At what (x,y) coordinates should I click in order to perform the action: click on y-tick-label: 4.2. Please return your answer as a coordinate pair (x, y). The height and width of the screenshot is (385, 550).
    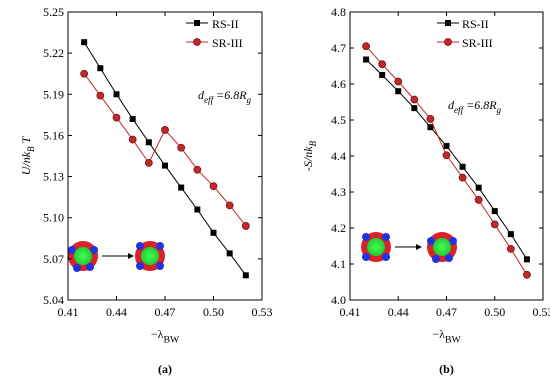
    Looking at the image, I should click on (338, 228).